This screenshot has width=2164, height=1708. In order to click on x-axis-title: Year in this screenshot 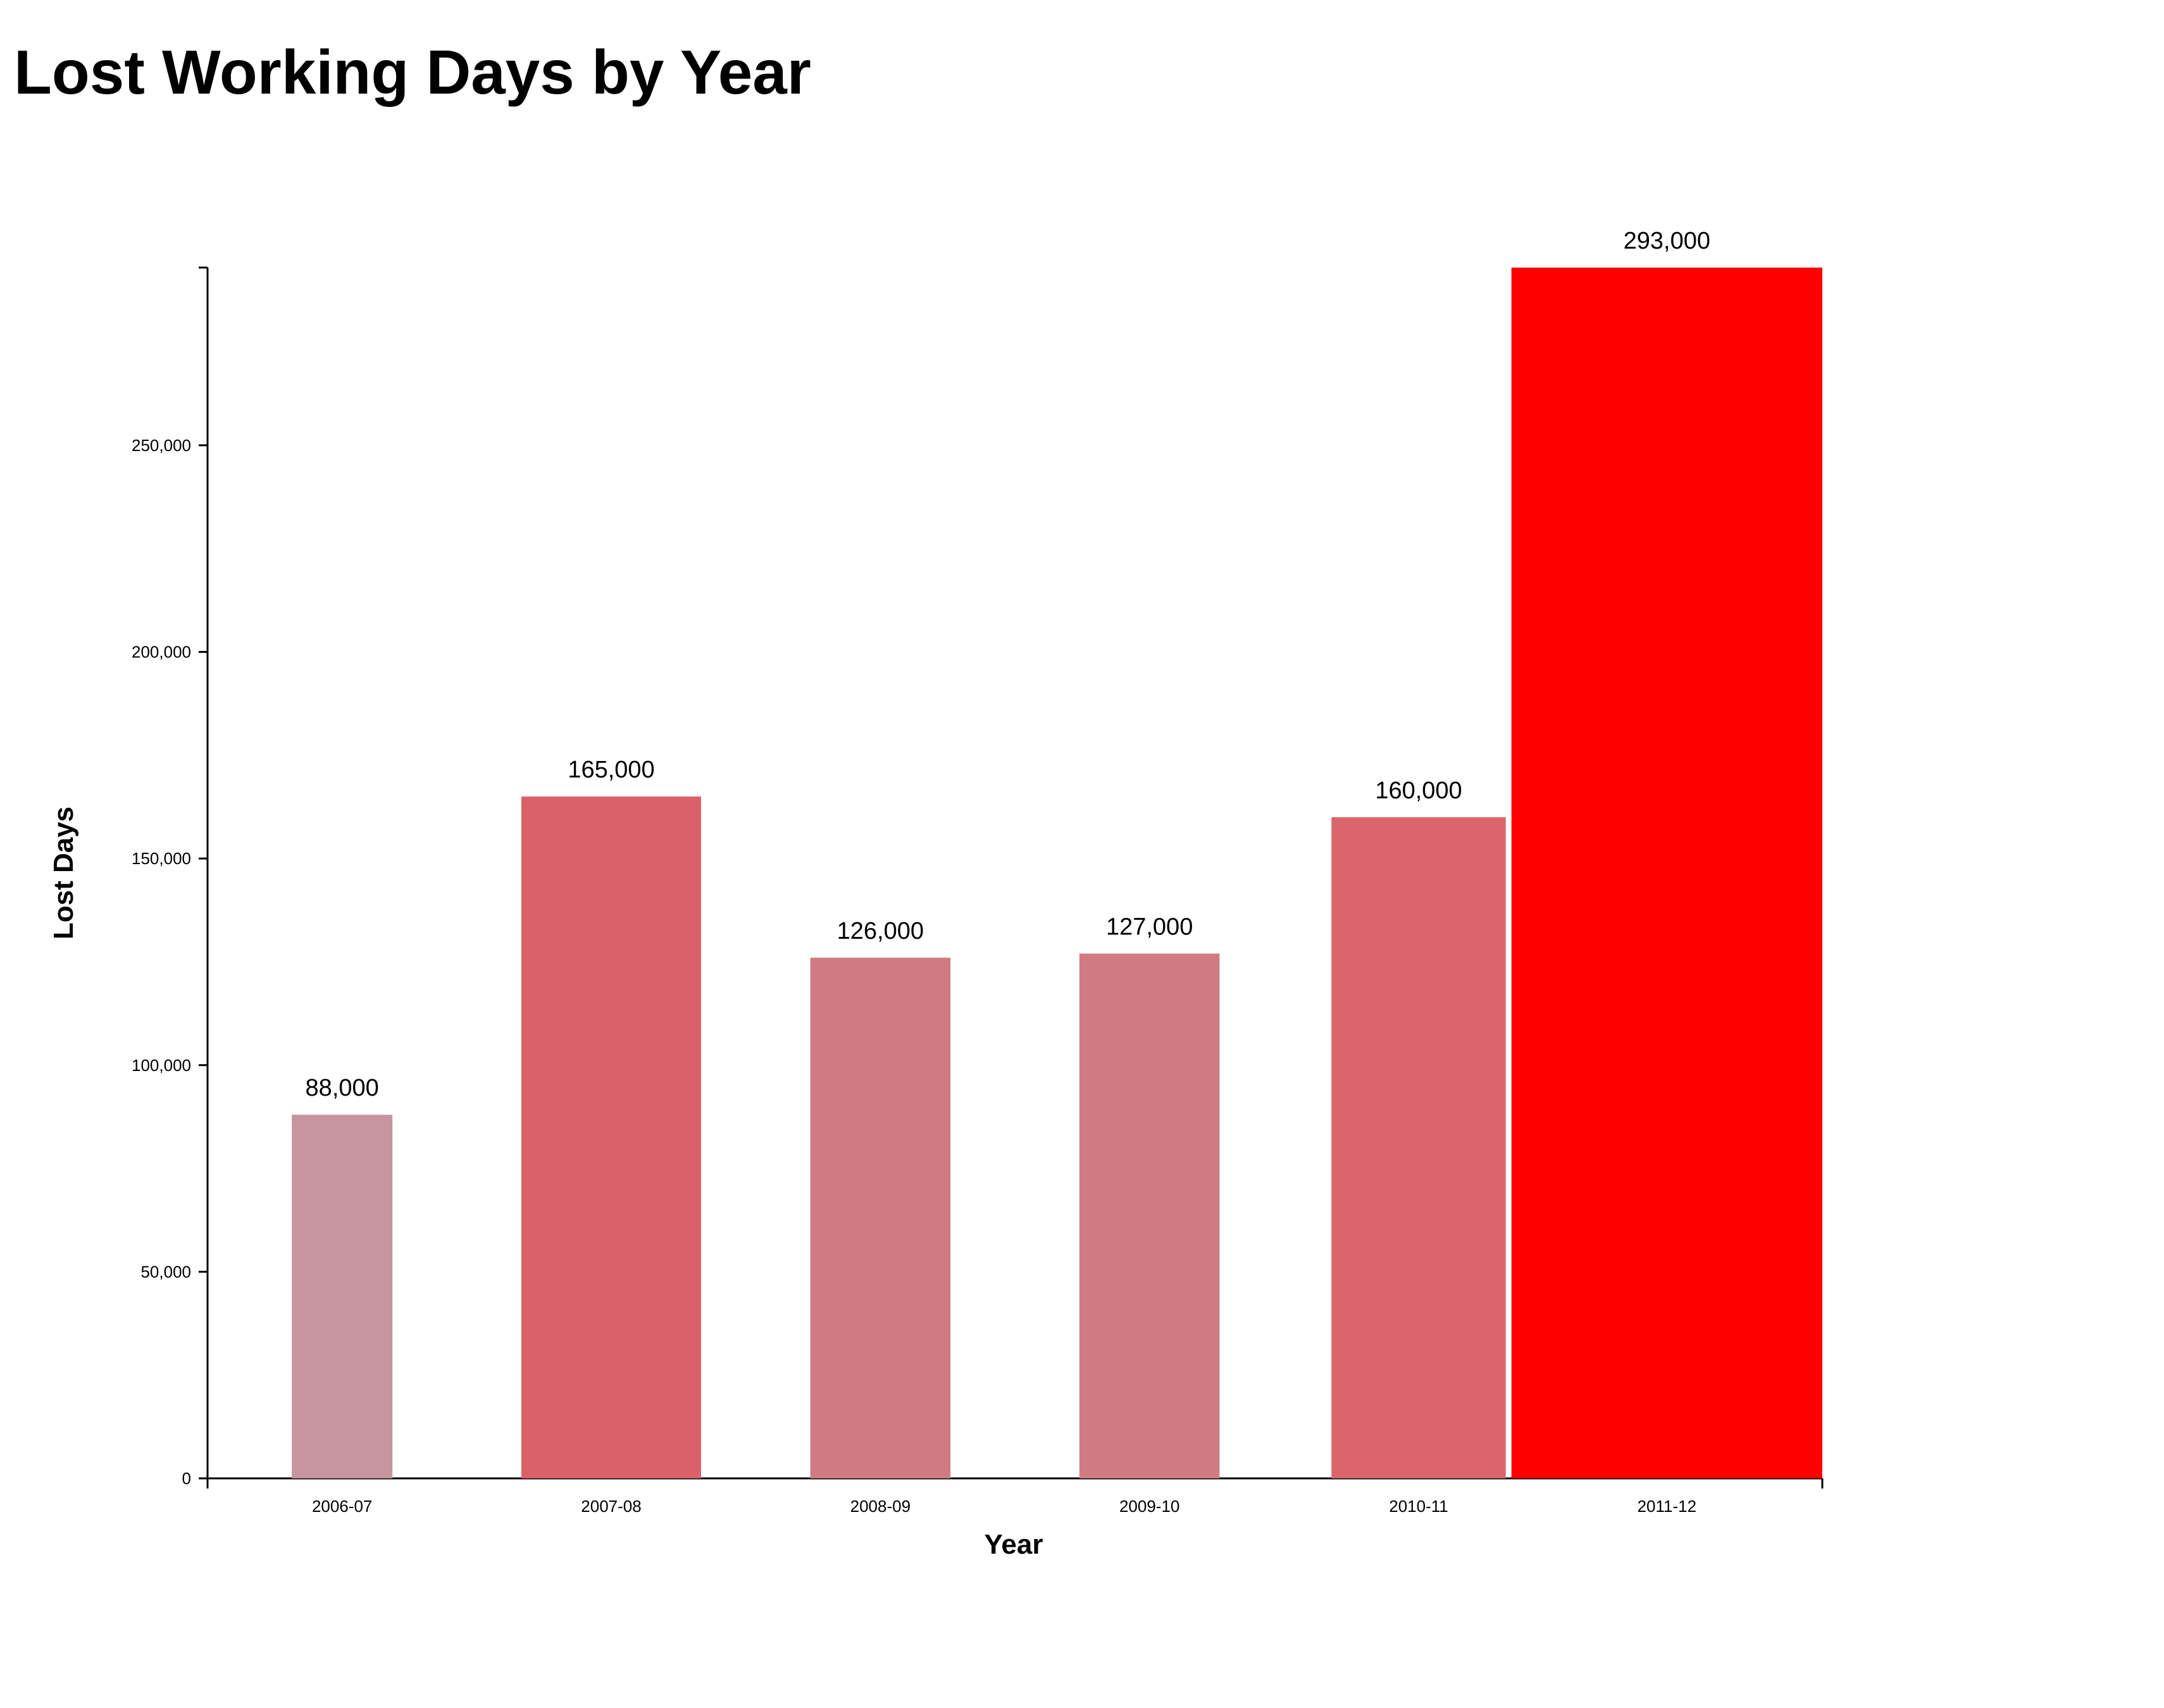, I will do `click(1014, 1544)`.